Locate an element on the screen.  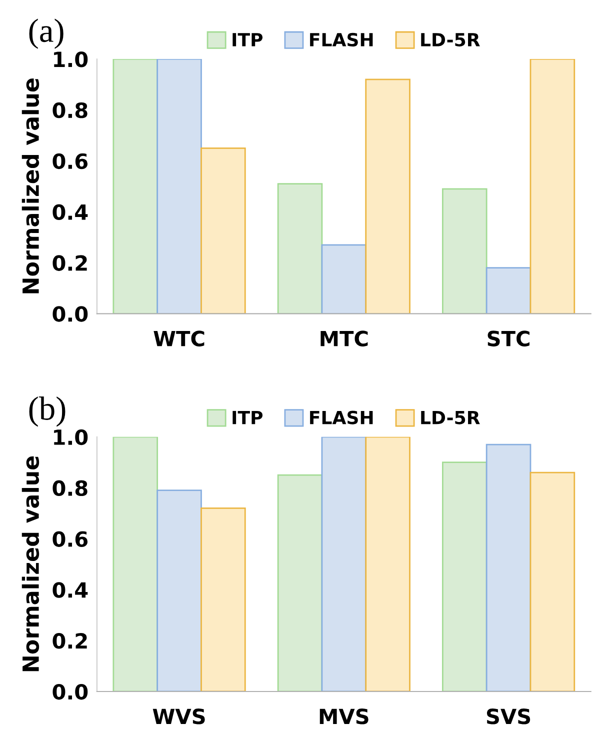
chart-title: (a) is located at coordinates (46, 33).